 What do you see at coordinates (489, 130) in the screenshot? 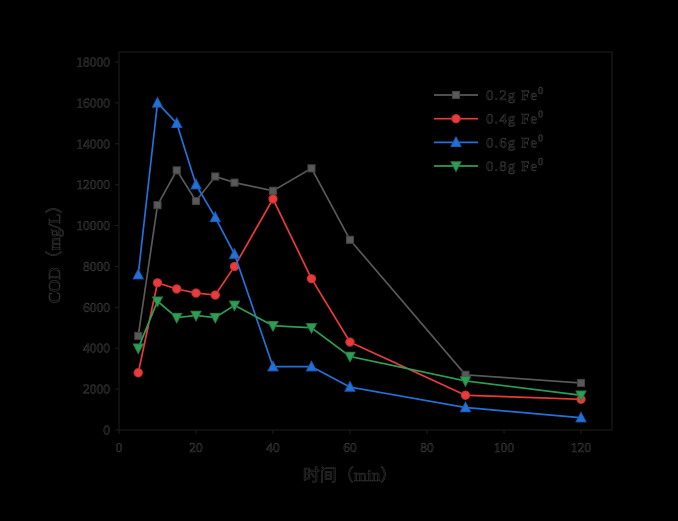
I see `legend: 0.2g Fe0 0.4g Fe0 0.6g Fe0 0.8g Fe0` at bounding box center [489, 130].